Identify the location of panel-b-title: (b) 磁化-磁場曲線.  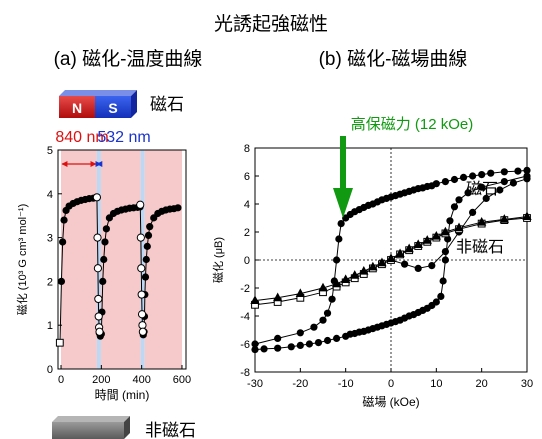
(393, 59).